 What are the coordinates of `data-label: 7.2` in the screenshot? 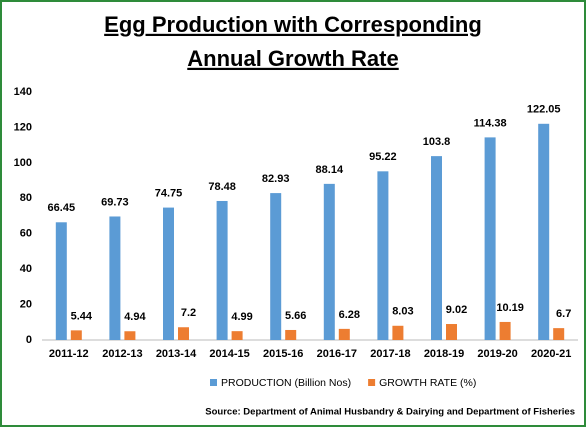 It's located at (188, 313).